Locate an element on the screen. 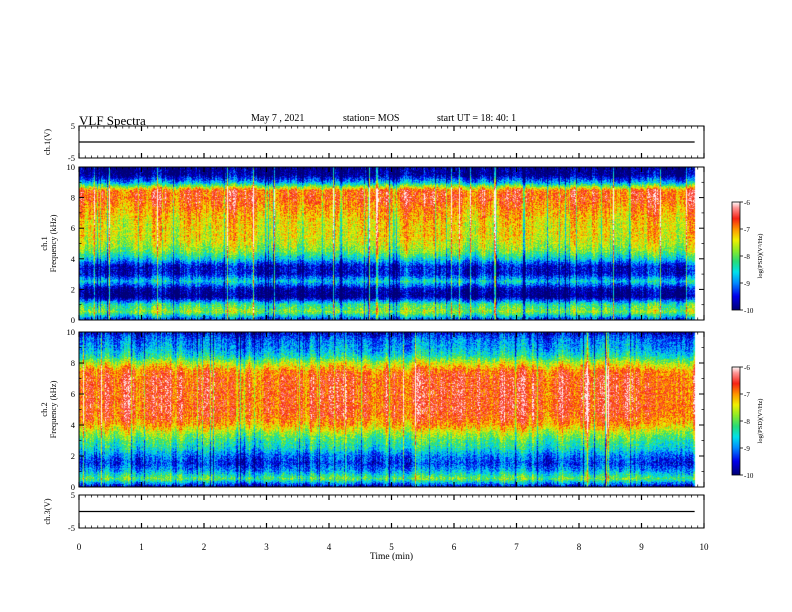 The width and height of the screenshot is (792, 612). ch2-spec-colorbar-tick-label: -7 is located at coordinates (747, 395).